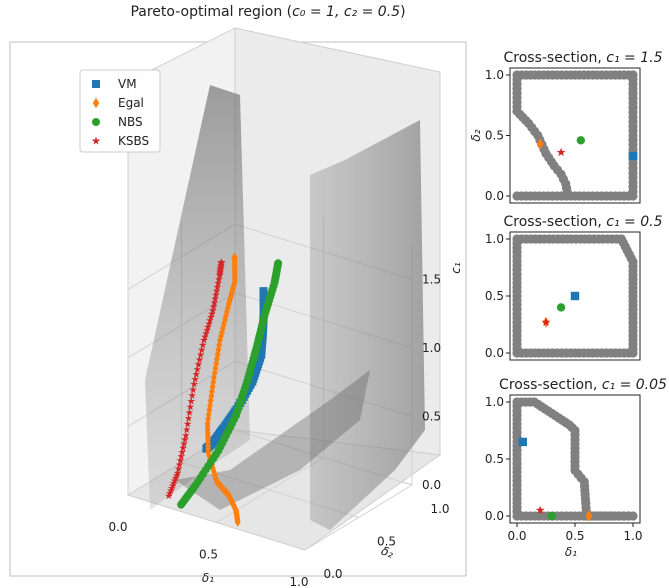  What do you see at coordinates (431, 348) in the screenshot?
I see `z-tick-label: 1.0` at bounding box center [431, 348].